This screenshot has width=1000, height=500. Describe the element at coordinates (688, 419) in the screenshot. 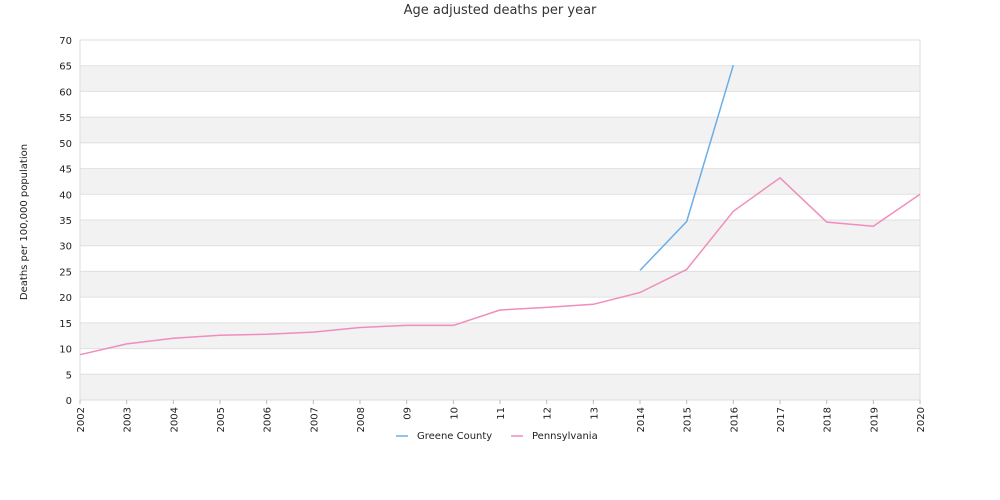

I see `x-tick-label: 2015` at that location.